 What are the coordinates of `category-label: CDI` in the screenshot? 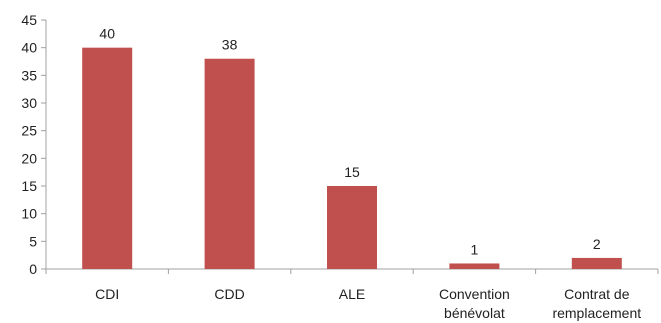 It's located at (107, 294).